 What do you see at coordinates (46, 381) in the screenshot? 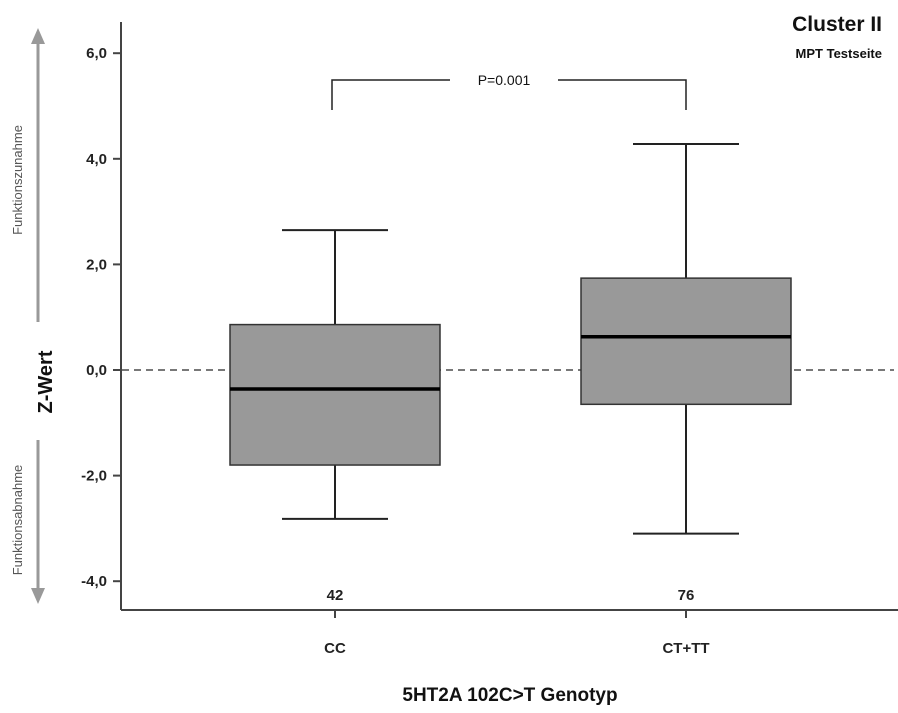
I see `y-axis-label: Z-Wert` at bounding box center [46, 381].